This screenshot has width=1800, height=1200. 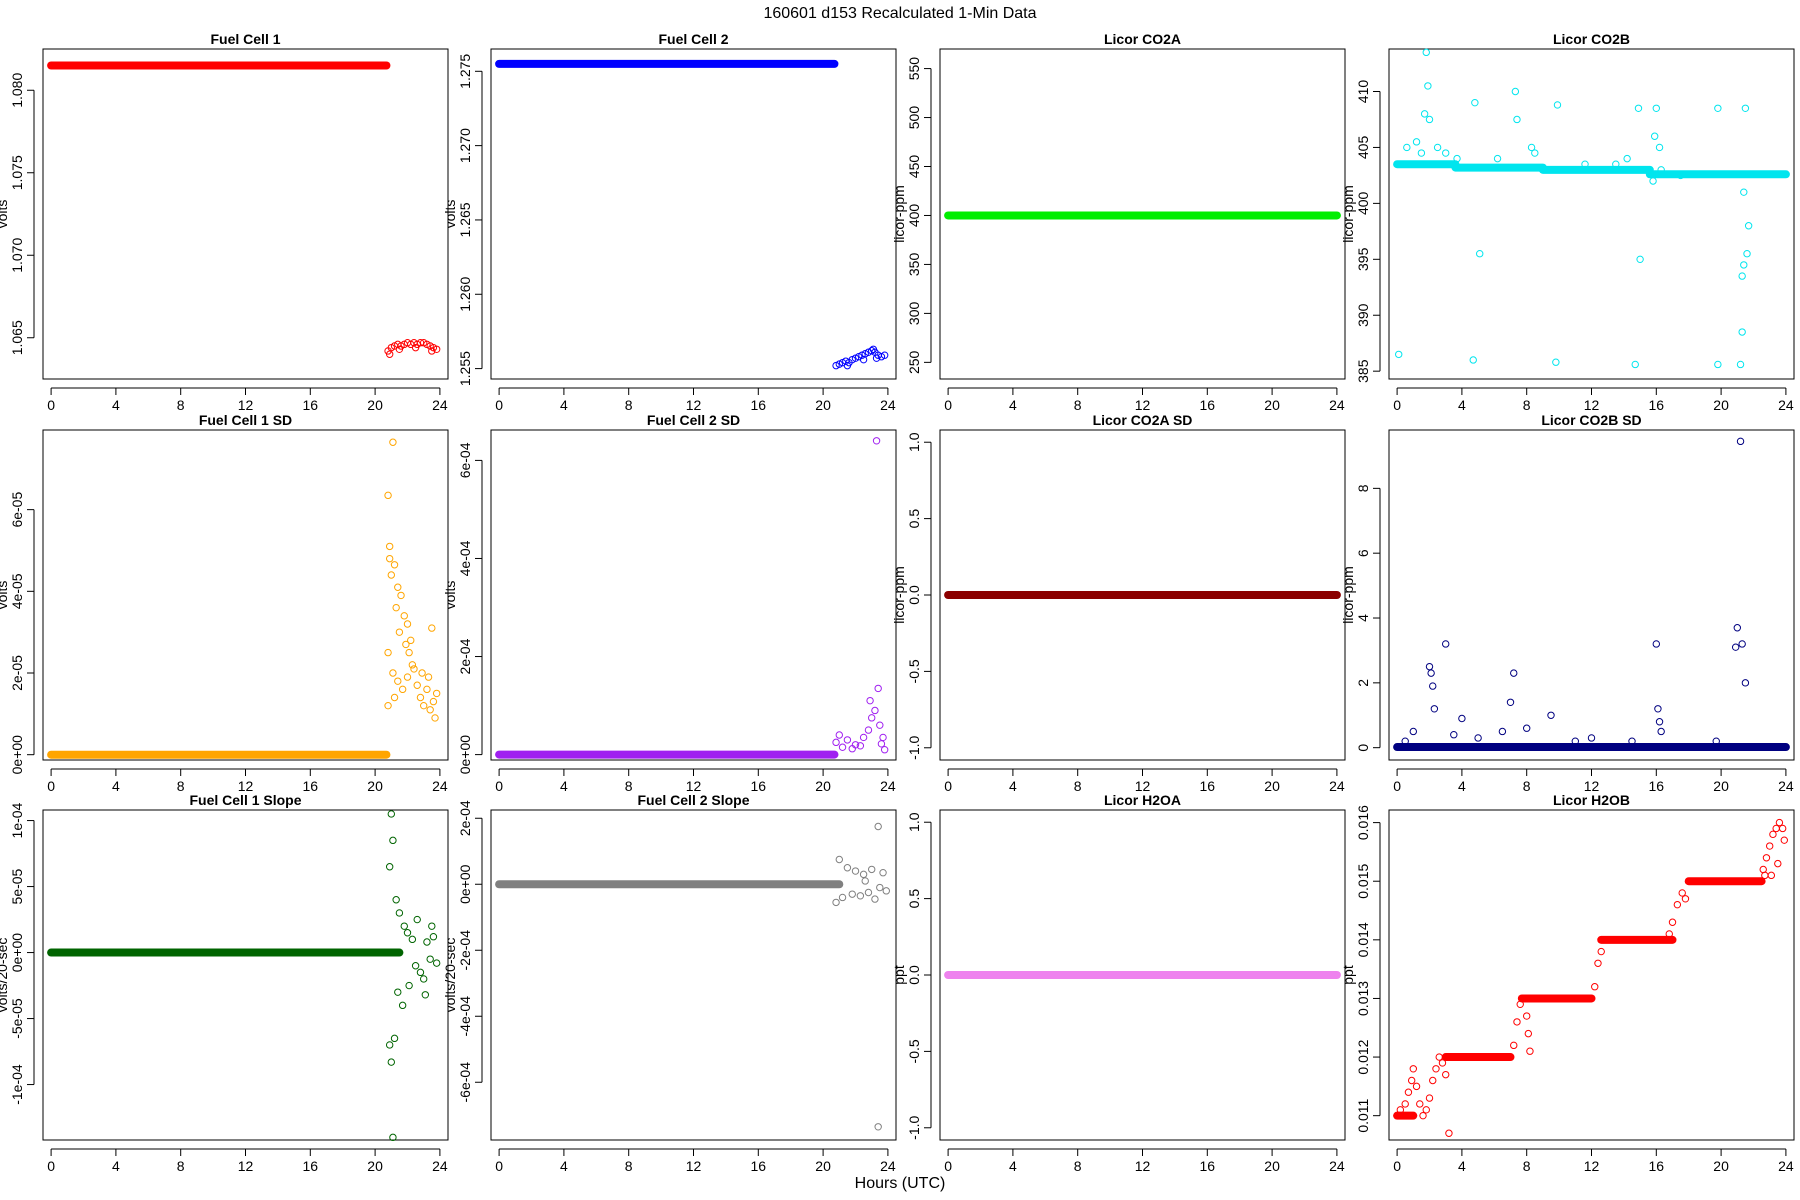 I want to click on y-tick-label: 0.5, so click(x=914, y=519).